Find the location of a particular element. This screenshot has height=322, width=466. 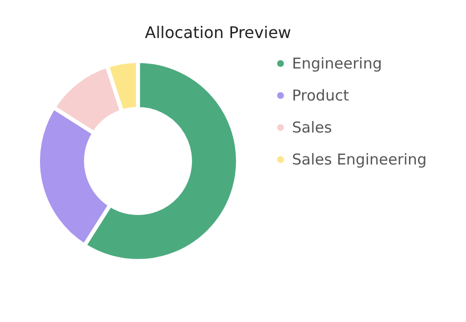

legend-label: Sales Engineering is located at coordinates (359, 159).